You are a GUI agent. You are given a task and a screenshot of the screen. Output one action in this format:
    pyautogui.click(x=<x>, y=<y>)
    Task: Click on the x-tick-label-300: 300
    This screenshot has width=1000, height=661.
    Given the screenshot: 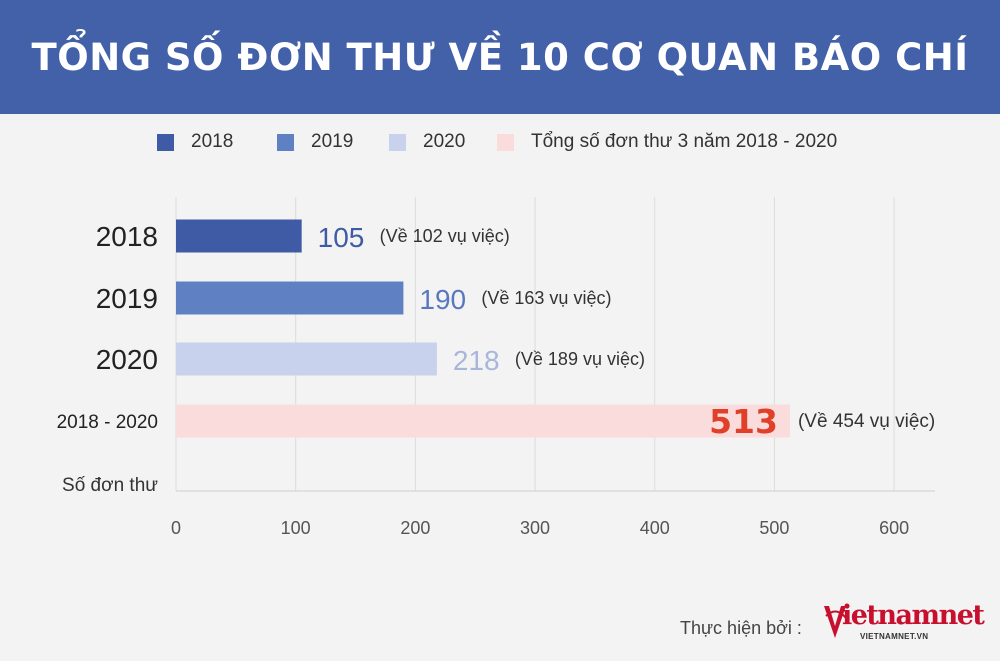 What is the action you would take?
    pyautogui.click(x=535, y=528)
    